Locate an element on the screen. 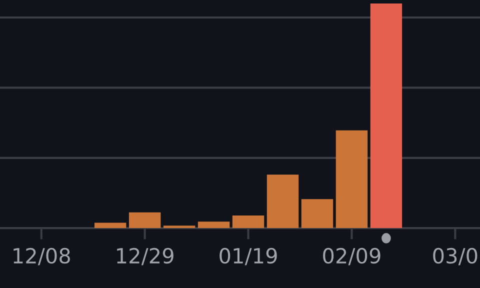 The image size is (480, 288). x-tick-label: 03/0 is located at coordinates (455, 257).